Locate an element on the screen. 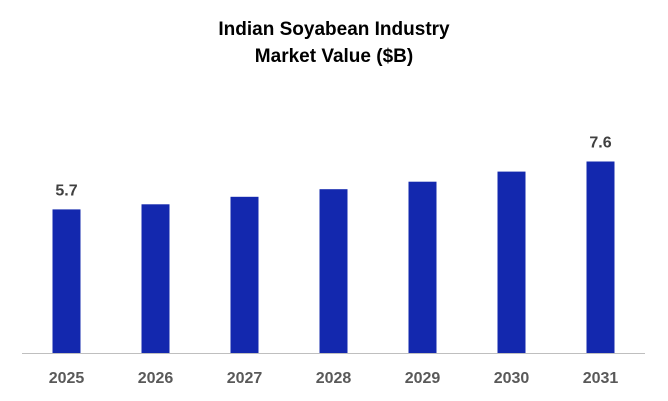  x-tick-label-2028: 2028 is located at coordinates (334, 378).